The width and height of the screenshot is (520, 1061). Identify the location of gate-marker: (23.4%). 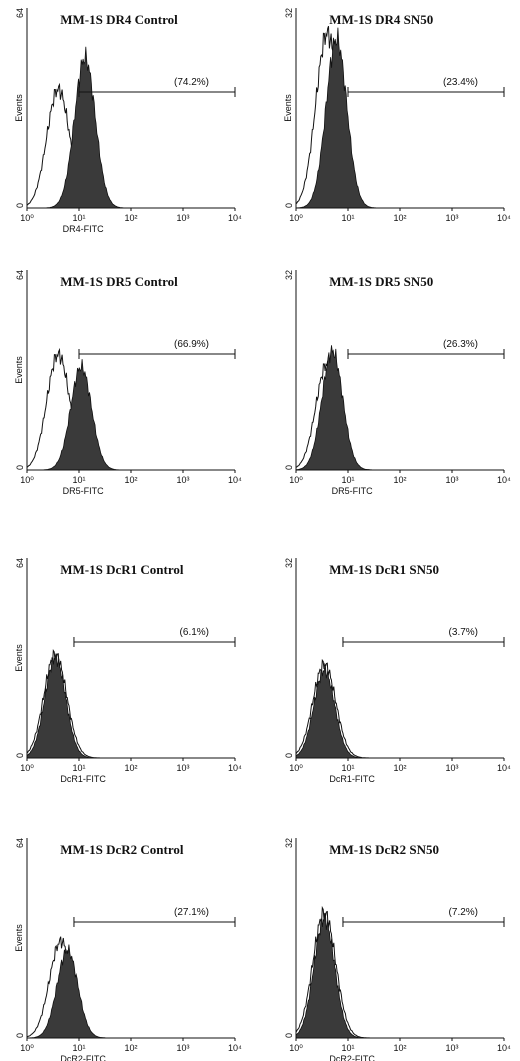
(426, 87).